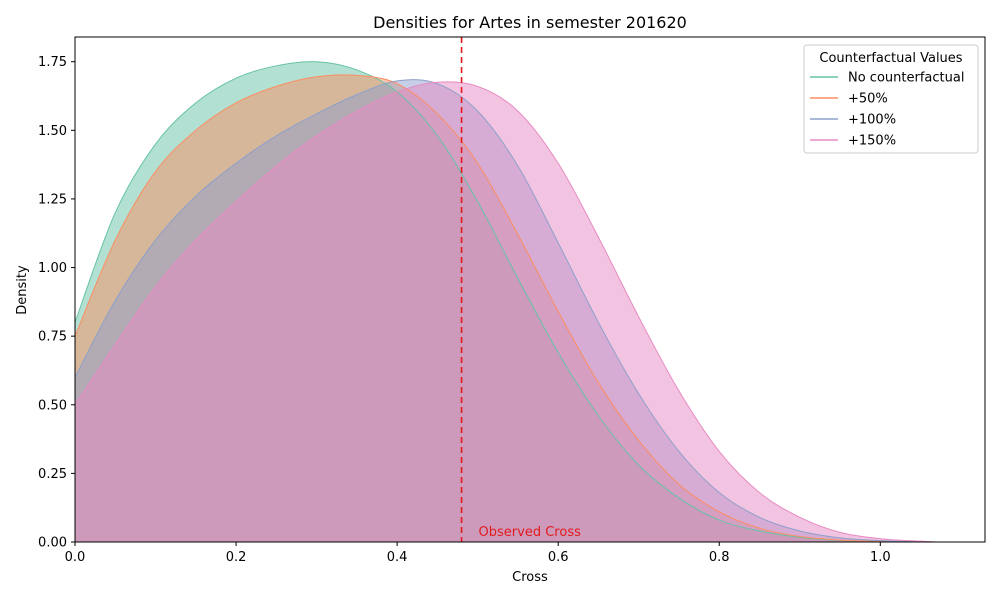 The image size is (1000, 600). What do you see at coordinates (56, 303) in the screenshot?
I see `y-axis: 0.00 0.25 0.50 0.75 1.00 1.25 1.50 1.75` at bounding box center [56, 303].